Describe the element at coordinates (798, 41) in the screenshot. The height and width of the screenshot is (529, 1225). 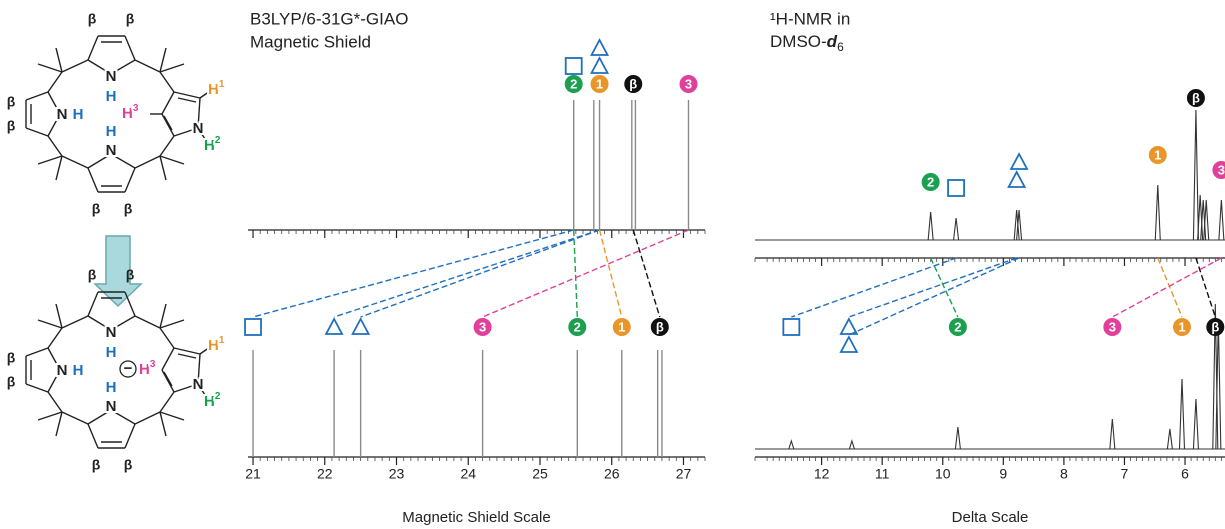
I see `title-part: DMSO-` at that location.